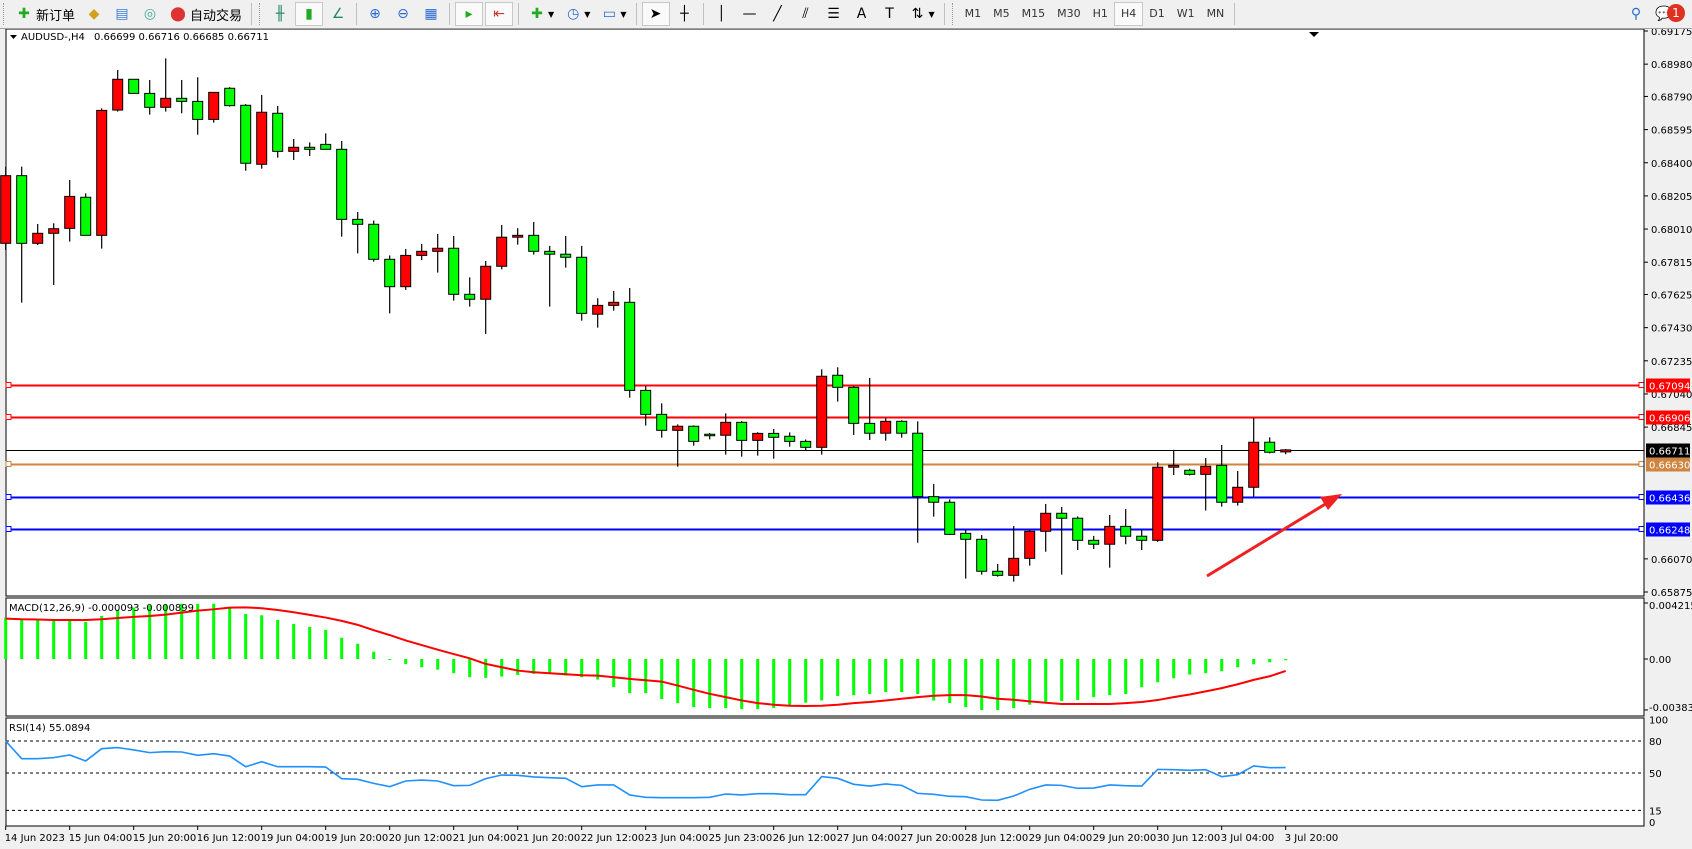  I want to click on search-icon: ⚲, so click(1636, 14).